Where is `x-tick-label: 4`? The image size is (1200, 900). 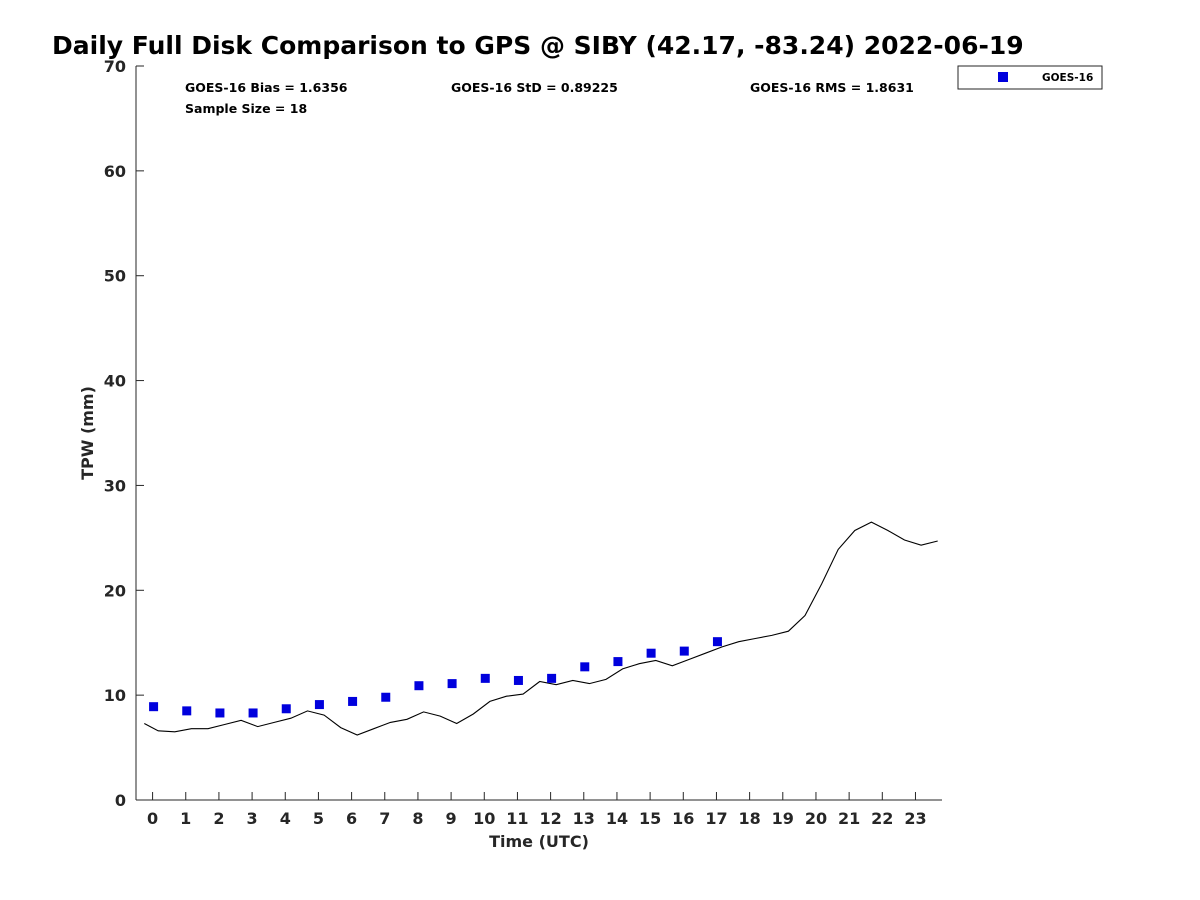
x-tick-label: 4 is located at coordinates (285, 818).